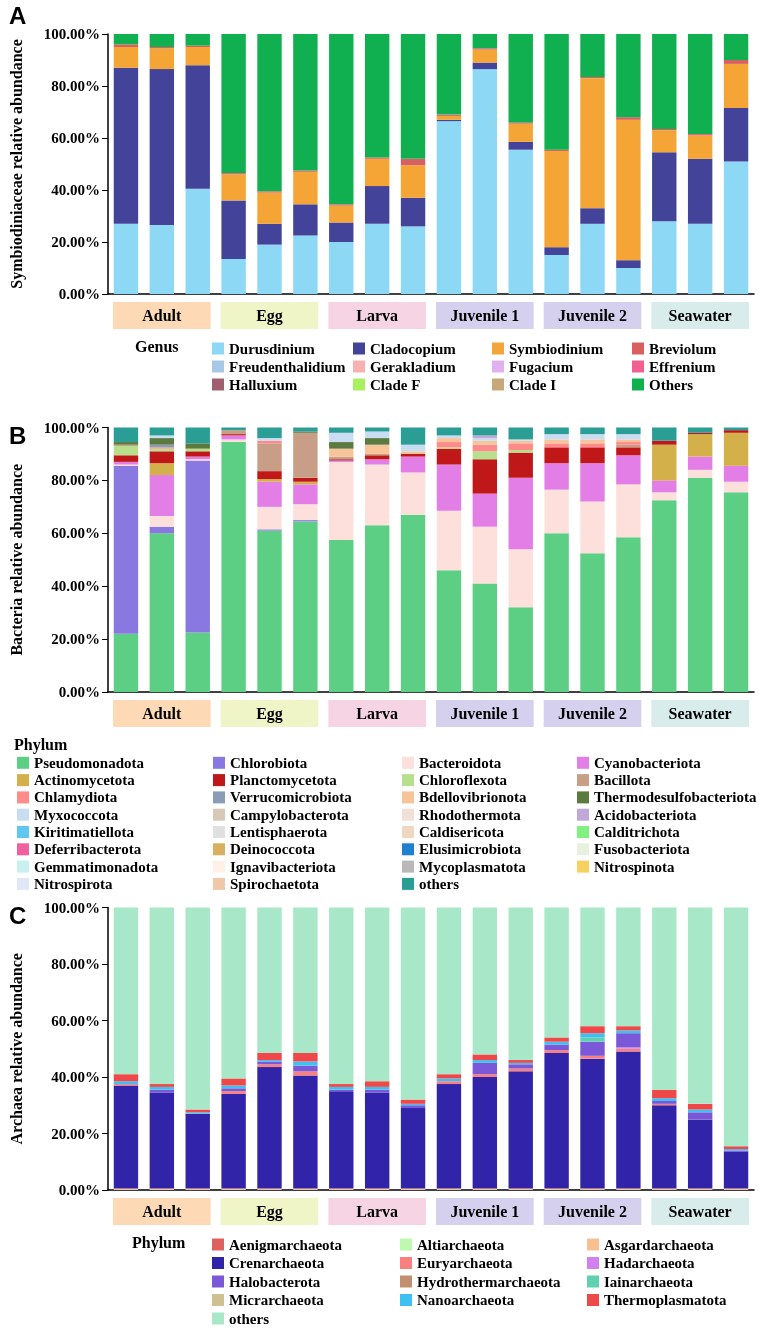  What do you see at coordinates (556, 348) in the screenshot?
I see `legend-label: Symbiodinium` at bounding box center [556, 348].